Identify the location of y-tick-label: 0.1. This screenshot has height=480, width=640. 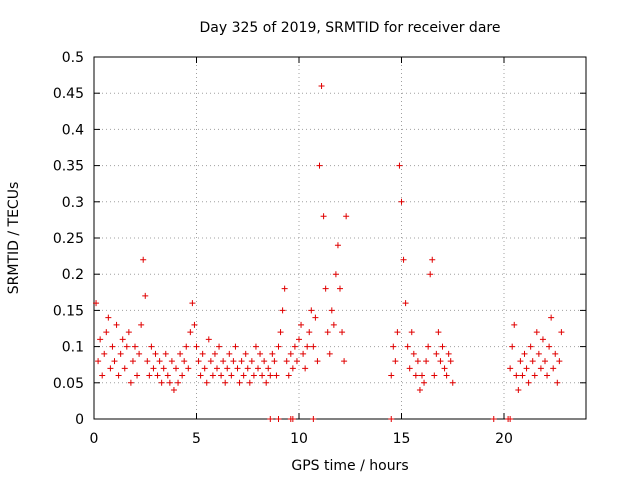
(73, 348).